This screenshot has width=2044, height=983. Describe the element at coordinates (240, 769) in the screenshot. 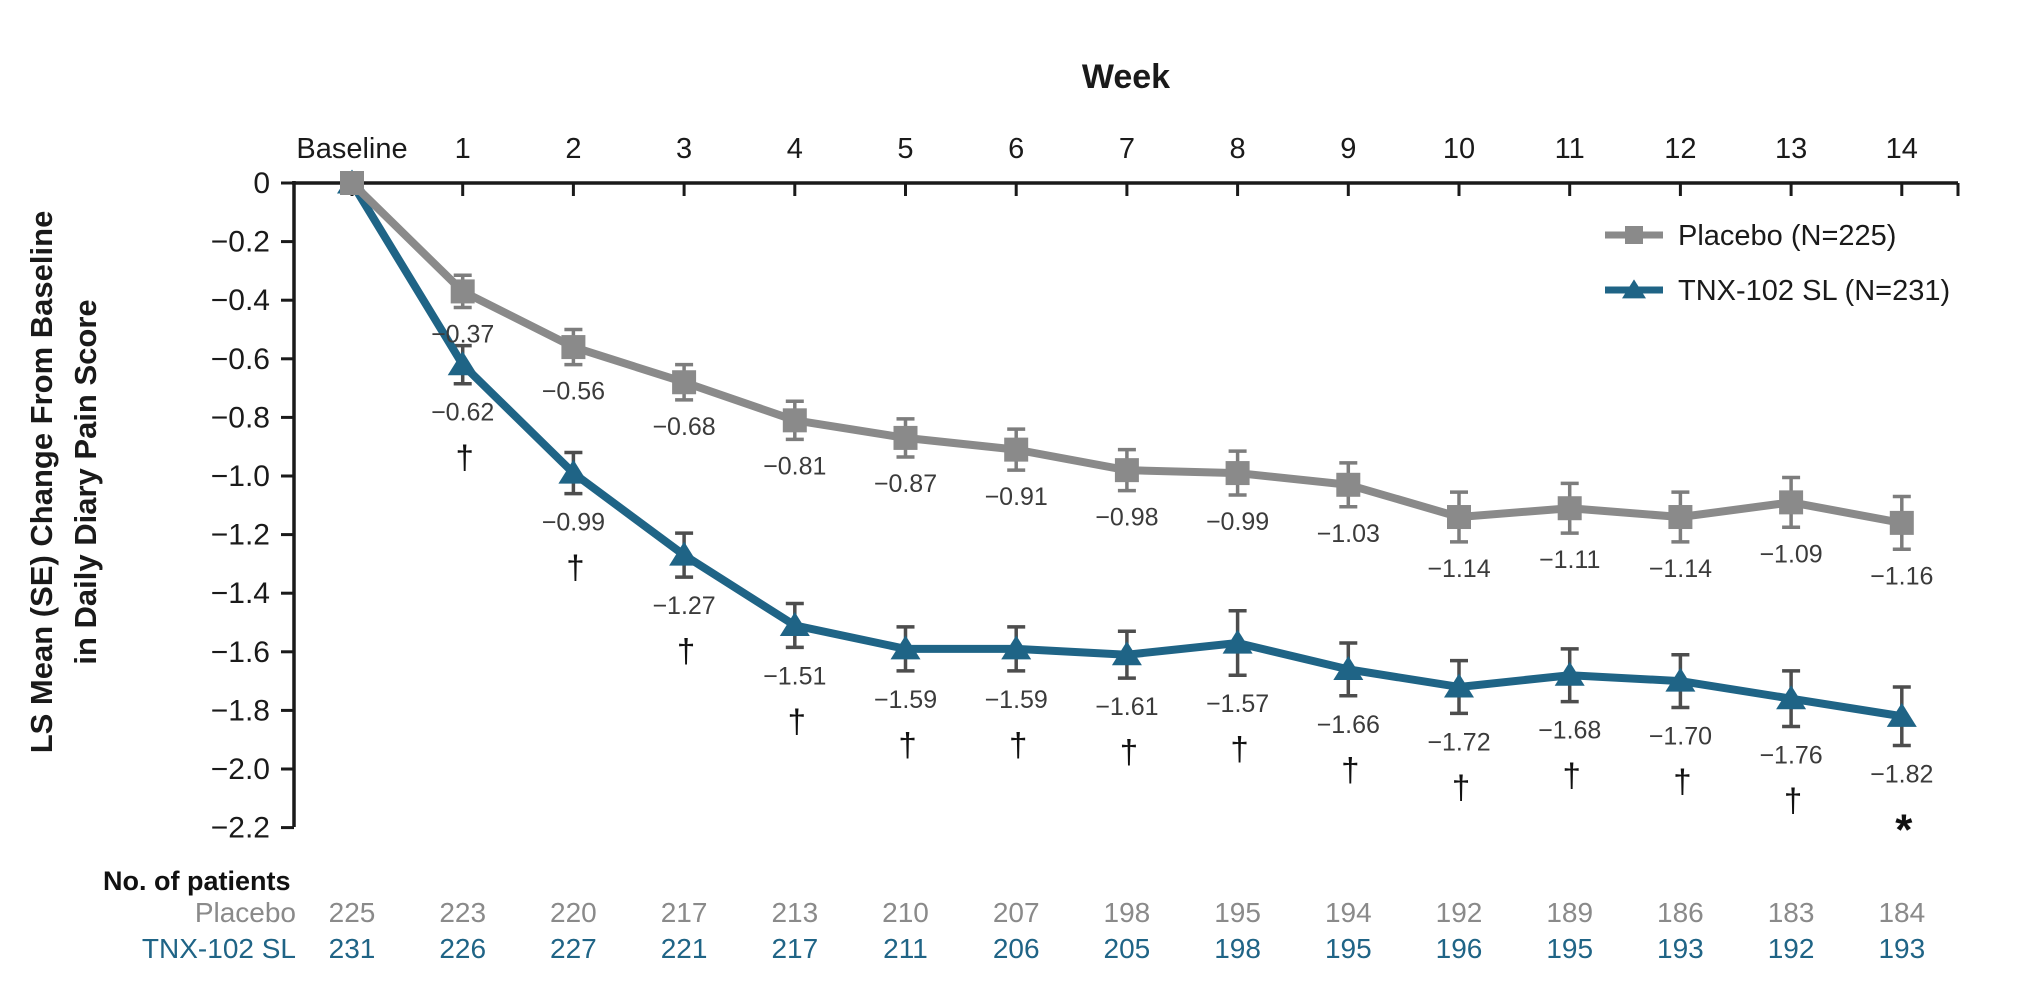

I see `y-tick-label: −2.0` at that location.